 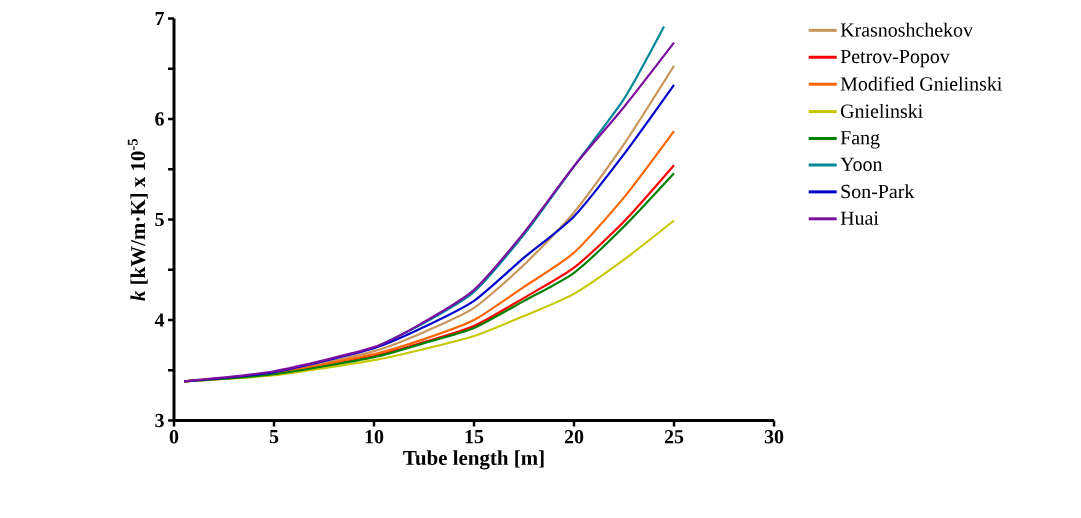 What do you see at coordinates (174, 437) in the screenshot?
I see `x-tick-label: 0` at bounding box center [174, 437].